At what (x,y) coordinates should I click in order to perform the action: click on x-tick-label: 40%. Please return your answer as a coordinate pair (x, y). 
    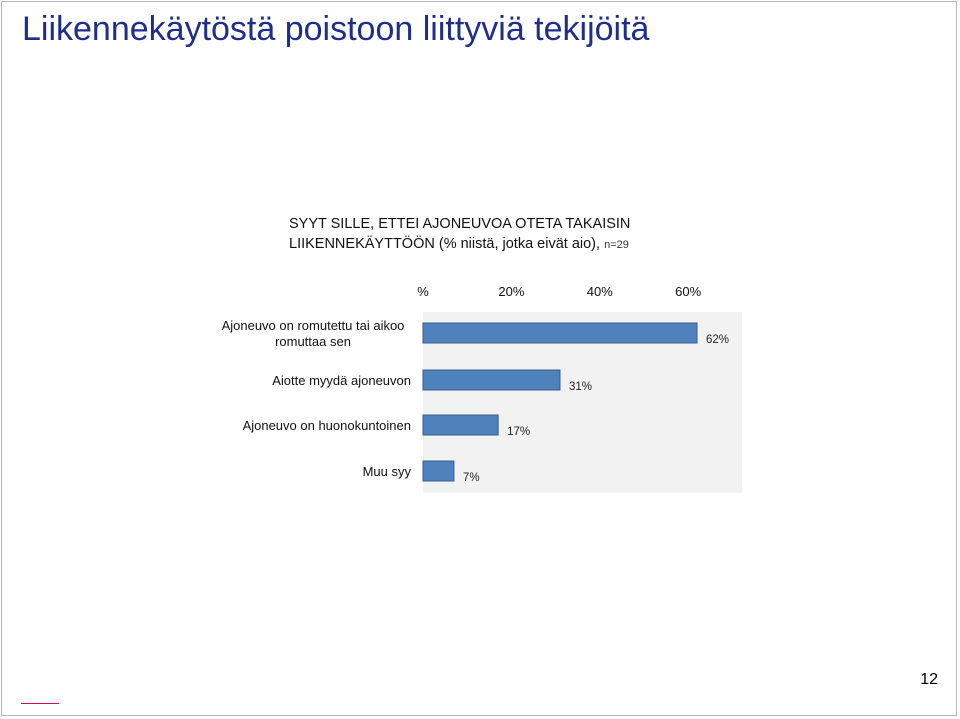
    Looking at the image, I should click on (600, 291).